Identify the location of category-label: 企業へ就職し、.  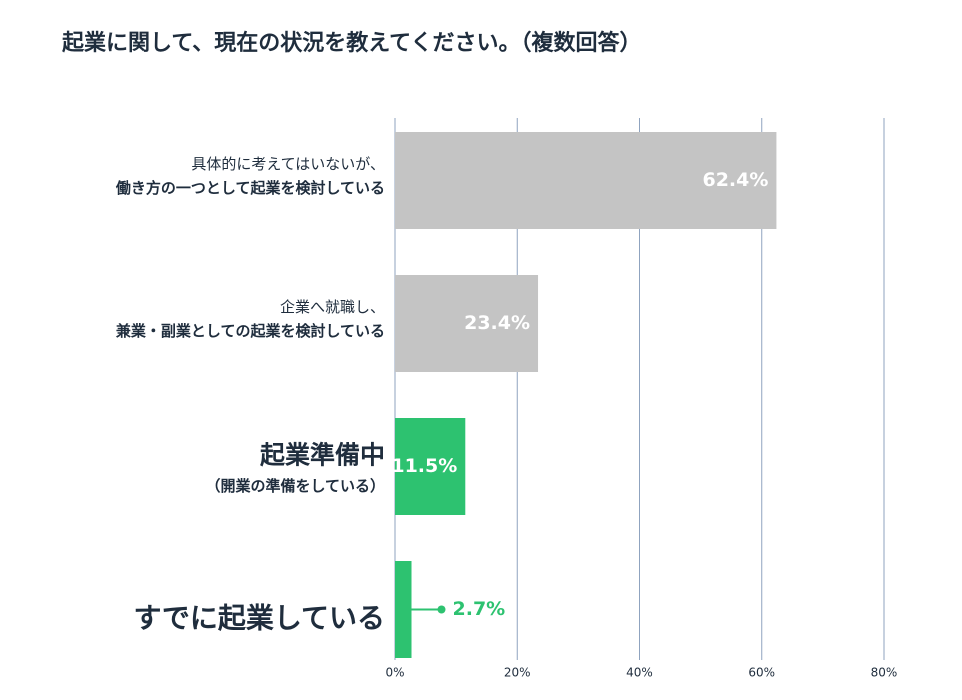
(332, 307).